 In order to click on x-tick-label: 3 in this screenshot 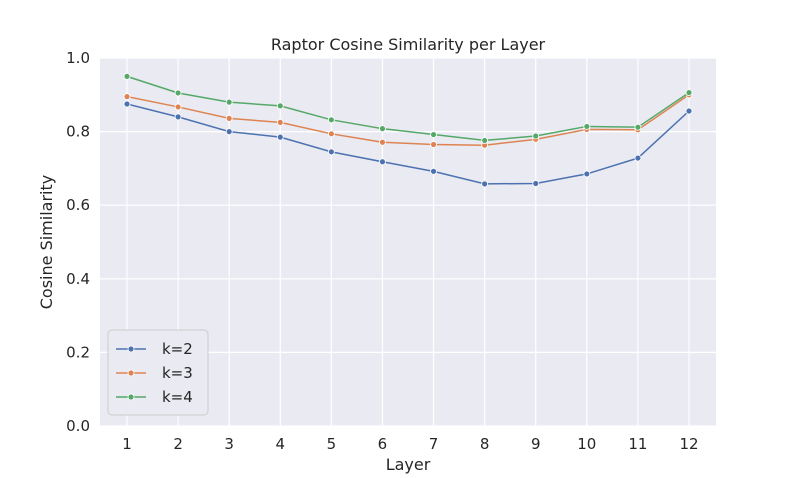, I will do `click(229, 444)`.